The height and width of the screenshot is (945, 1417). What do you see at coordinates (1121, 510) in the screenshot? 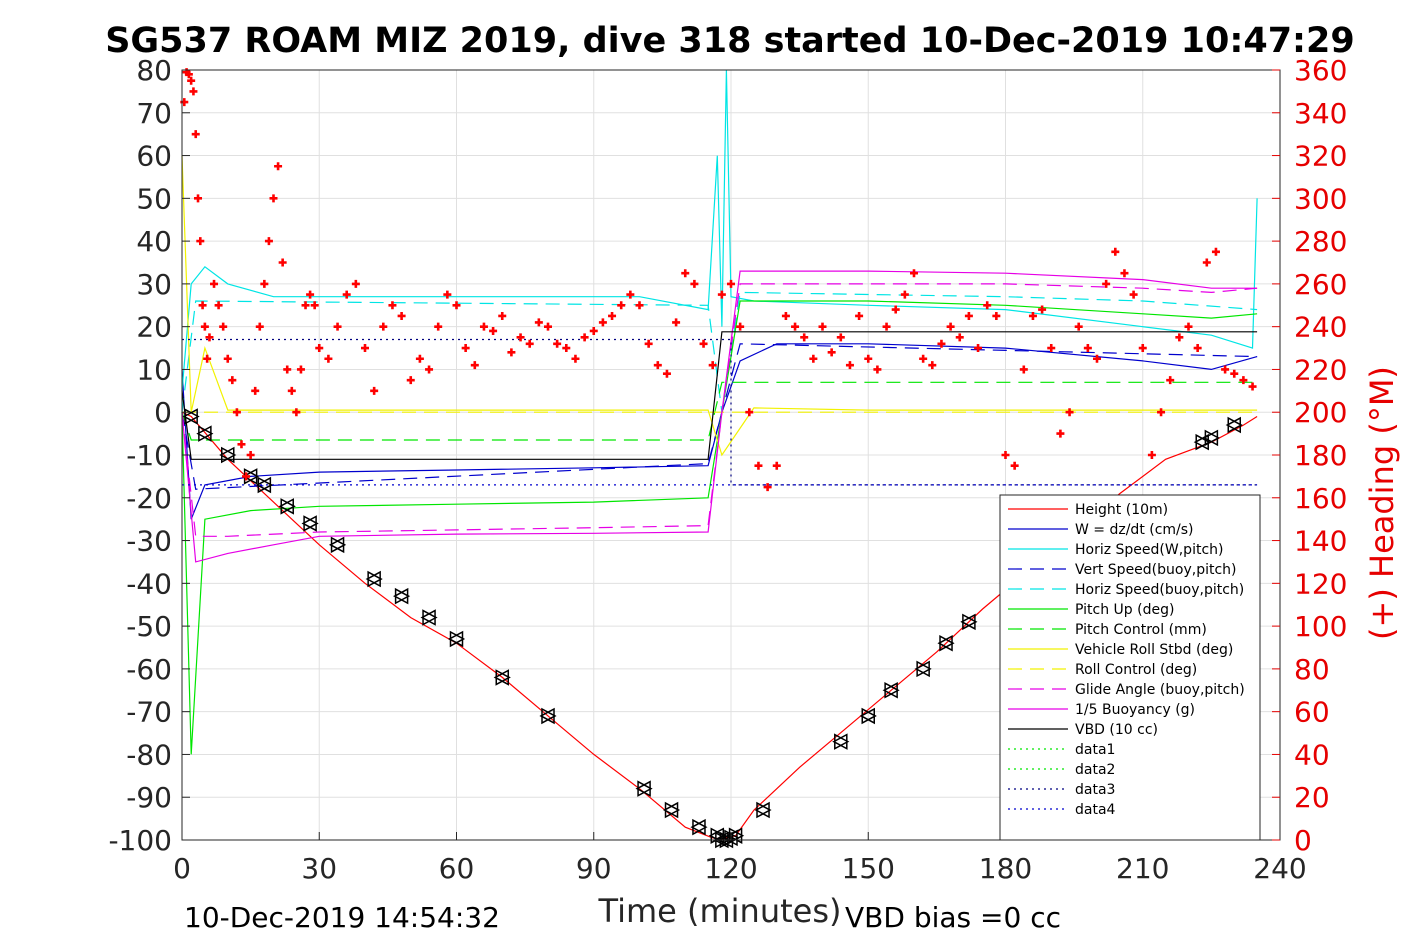
I see `legend-entry: Height (10m)` at bounding box center [1121, 510].